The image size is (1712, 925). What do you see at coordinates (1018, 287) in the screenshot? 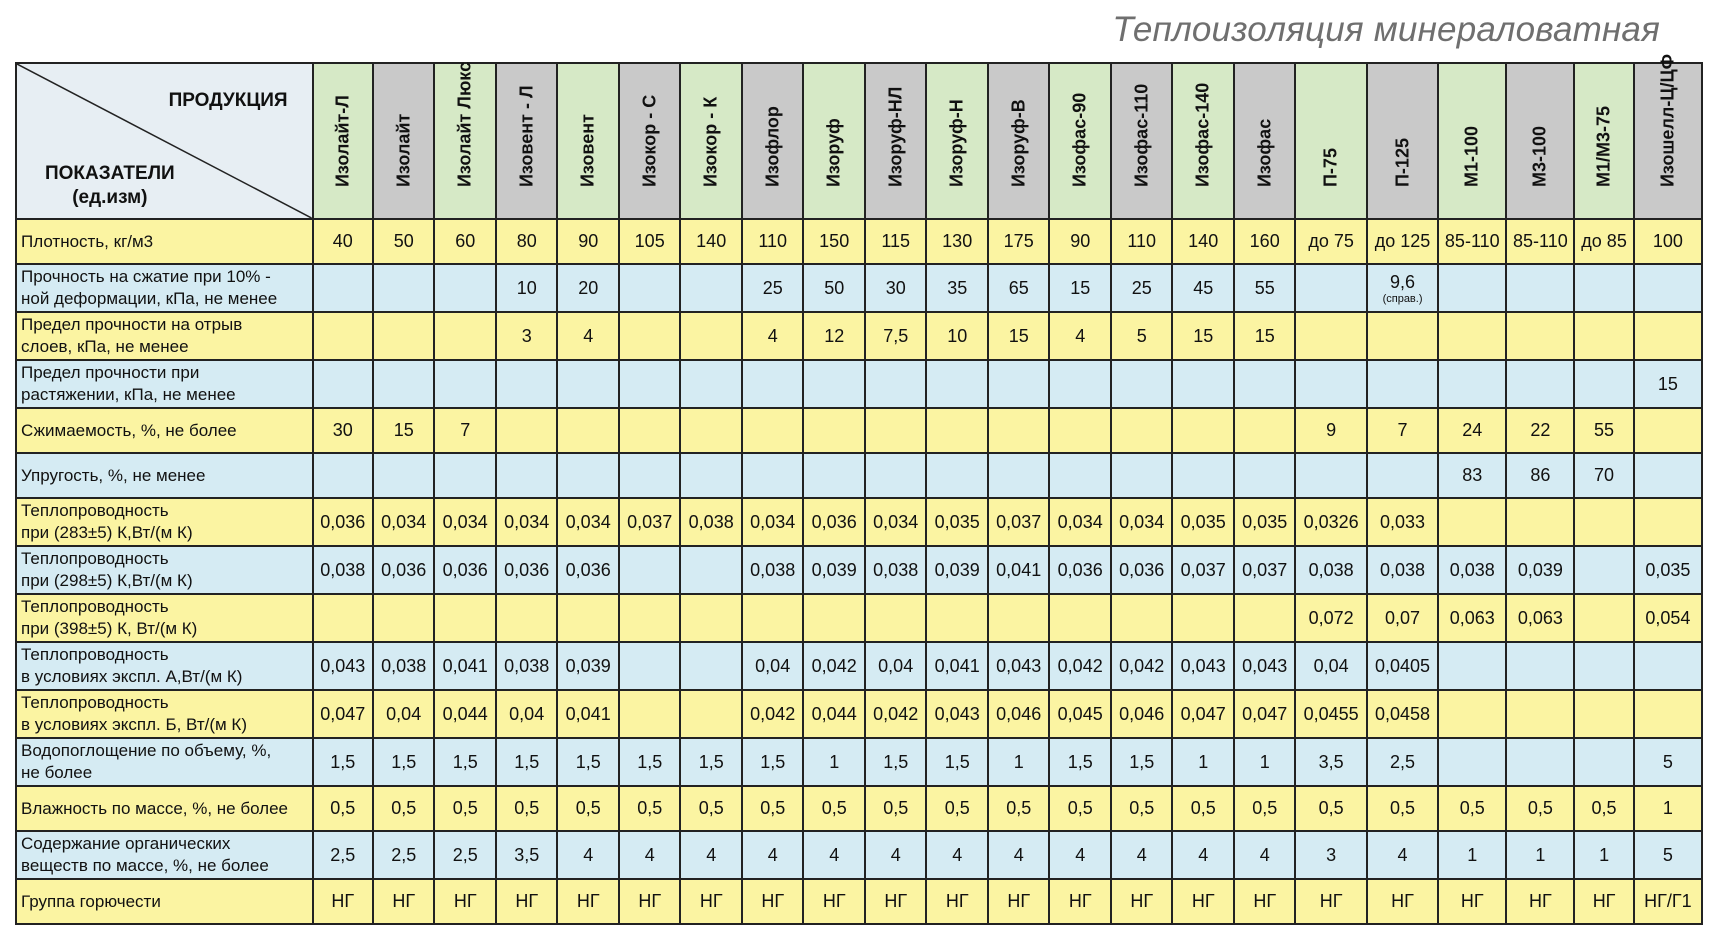
I see `cell-value: 65` at bounding box center [1018, 287].